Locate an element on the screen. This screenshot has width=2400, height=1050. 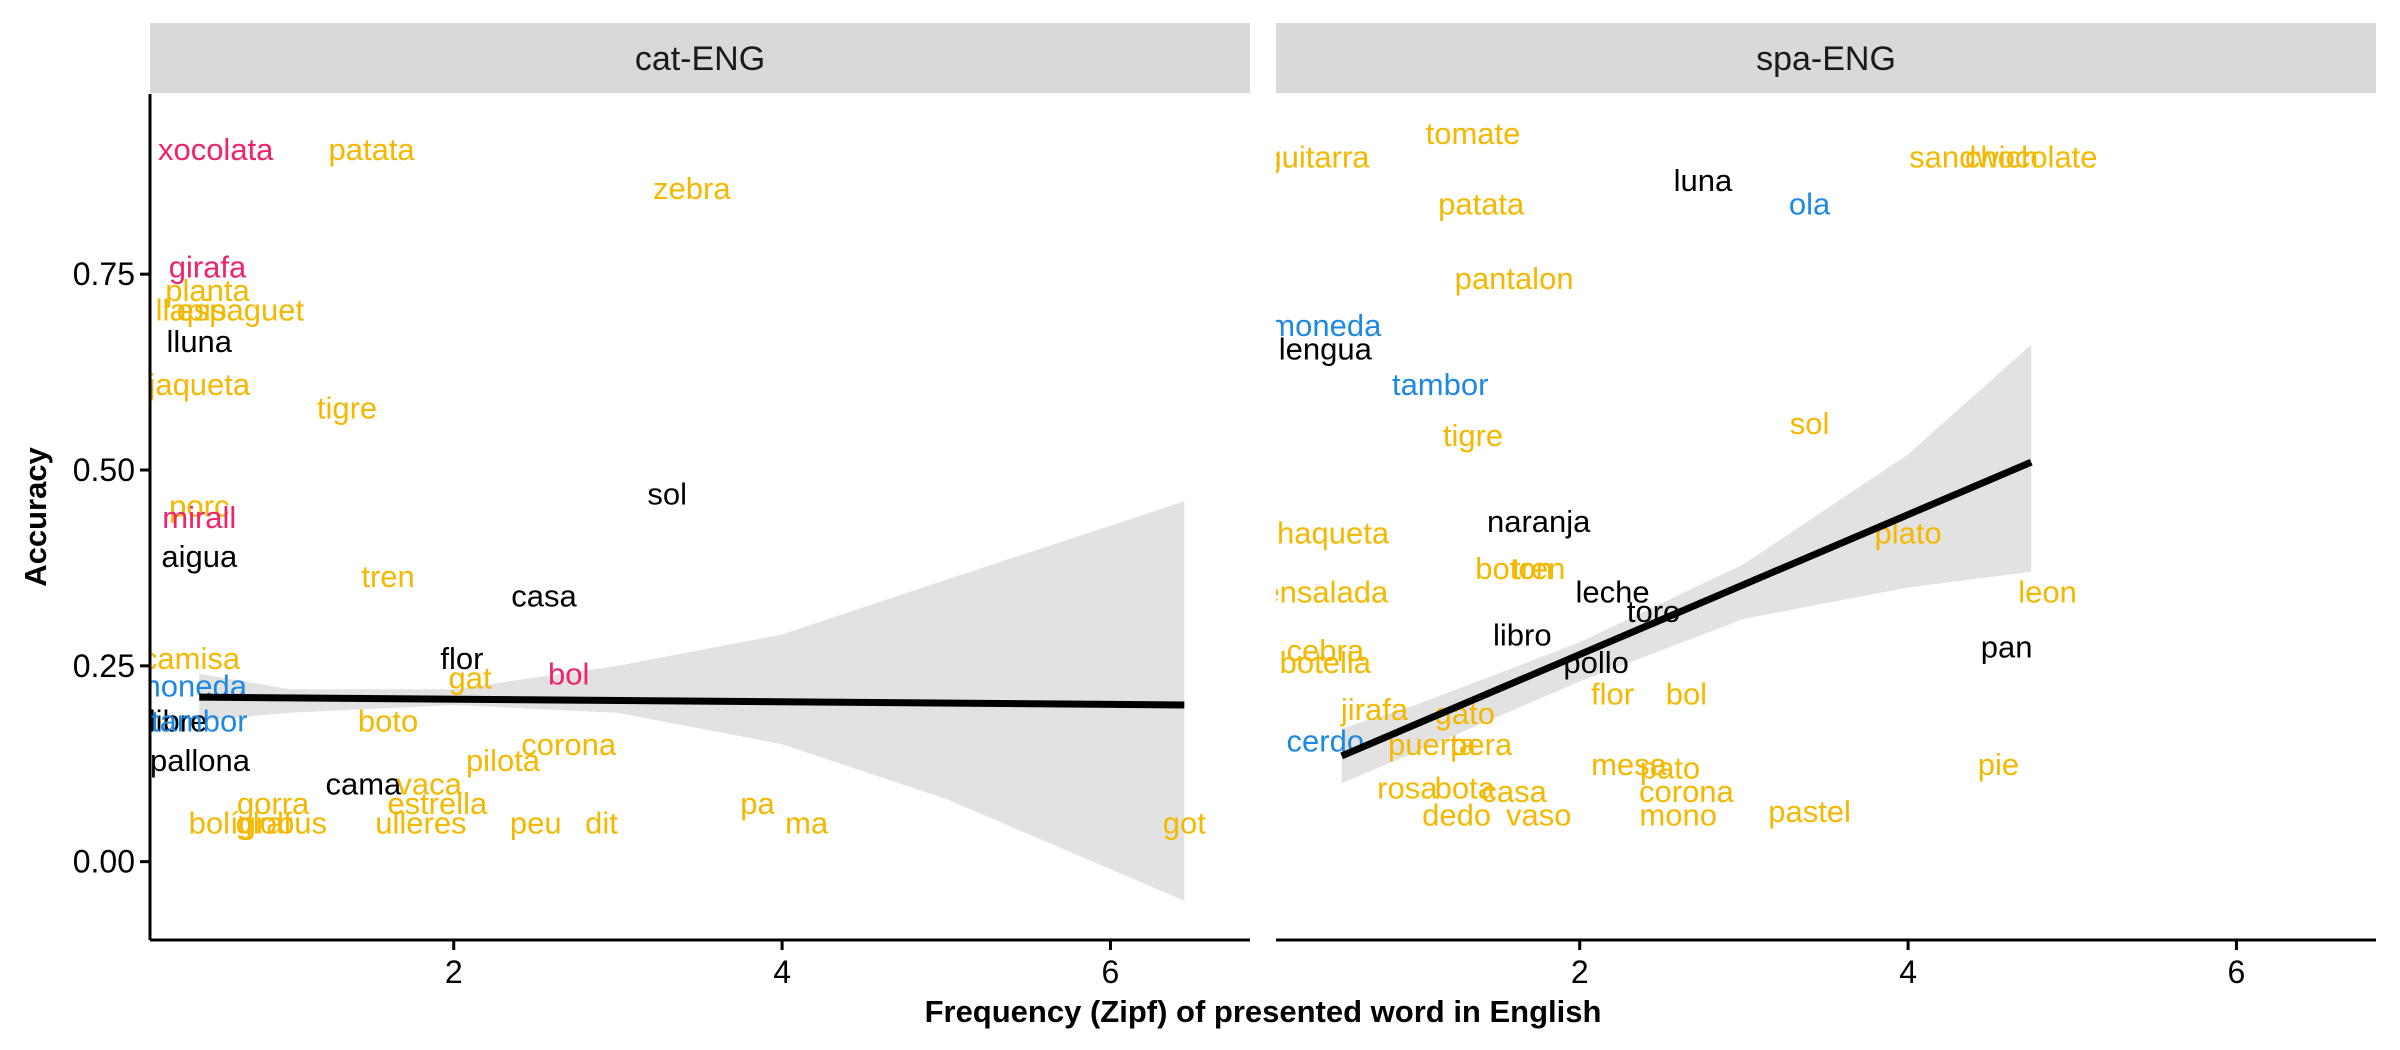
word-label: ensalada is located at coordinates (1325, 591).